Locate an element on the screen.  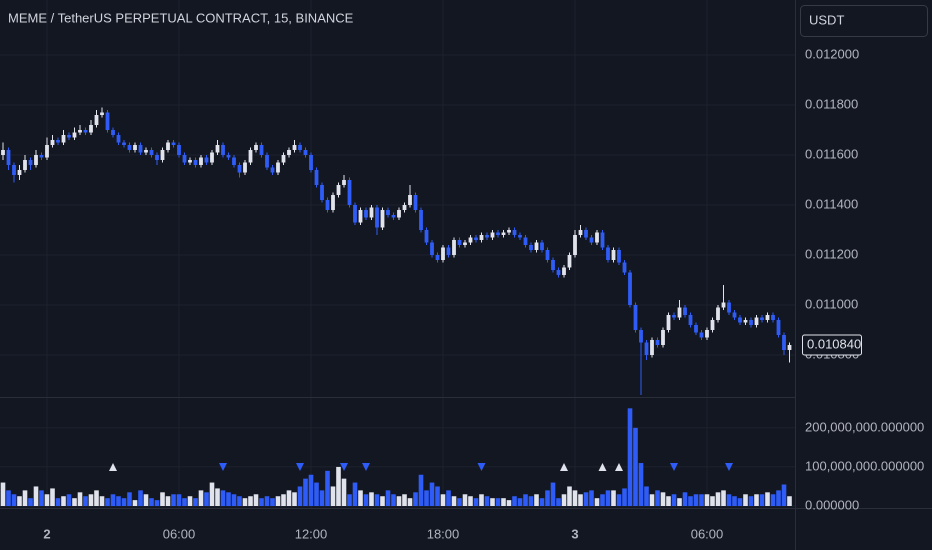
x-tick-label: 06:00 is located at coordinates (707, 533).